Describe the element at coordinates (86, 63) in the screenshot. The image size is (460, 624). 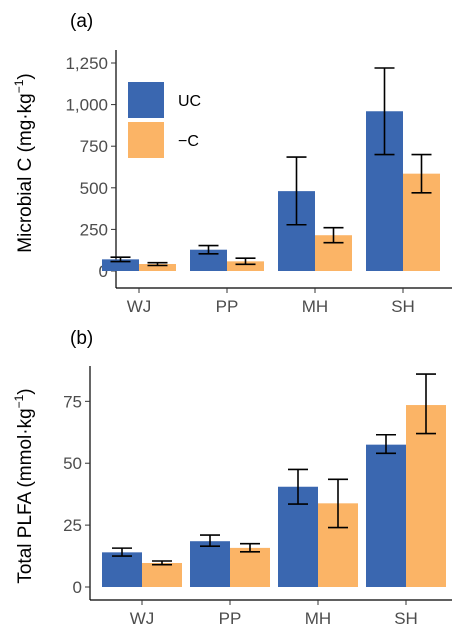
I see `y-tick-label: 1,250` at that location.